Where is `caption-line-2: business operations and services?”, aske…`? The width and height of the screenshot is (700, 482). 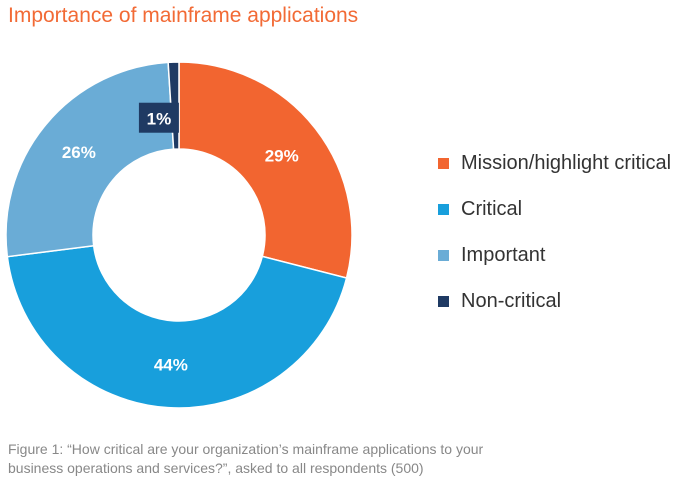
caption-line-2: business operations and services?”, aske… is located at coordinates (216, 468).